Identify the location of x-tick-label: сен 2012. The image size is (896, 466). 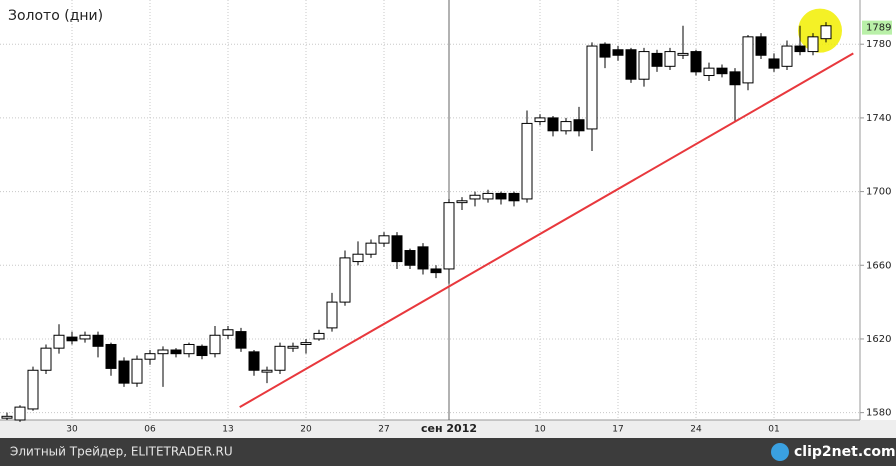
(449, 428).